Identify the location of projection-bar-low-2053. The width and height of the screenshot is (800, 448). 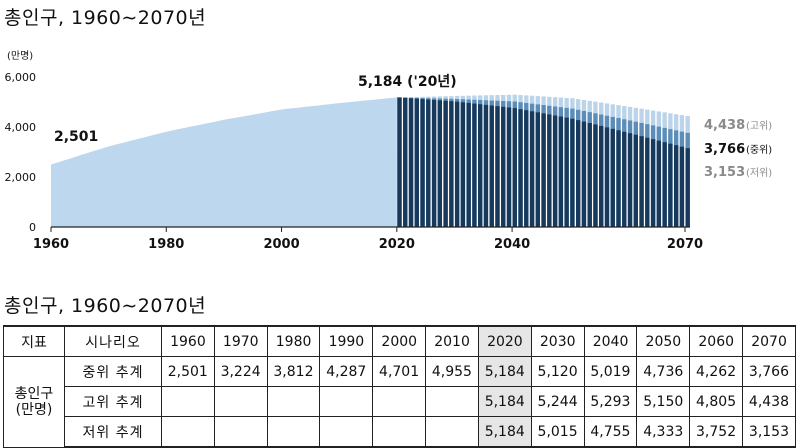
(589, 175).